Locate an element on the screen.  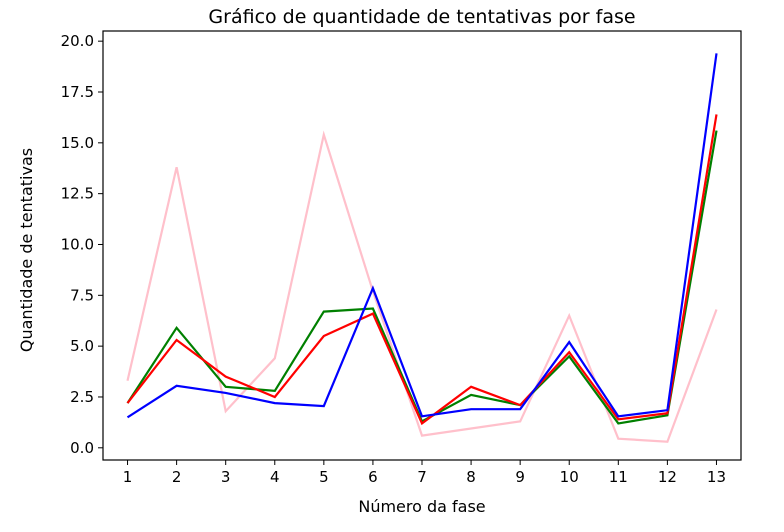
x-tick-label: 6 is located at coordinates (373, 477).